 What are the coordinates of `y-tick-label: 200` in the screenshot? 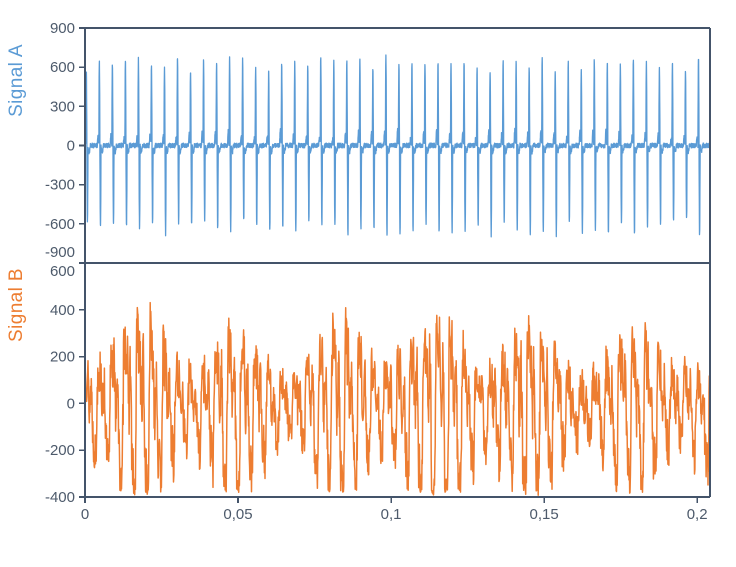 It's located at (62, 357).